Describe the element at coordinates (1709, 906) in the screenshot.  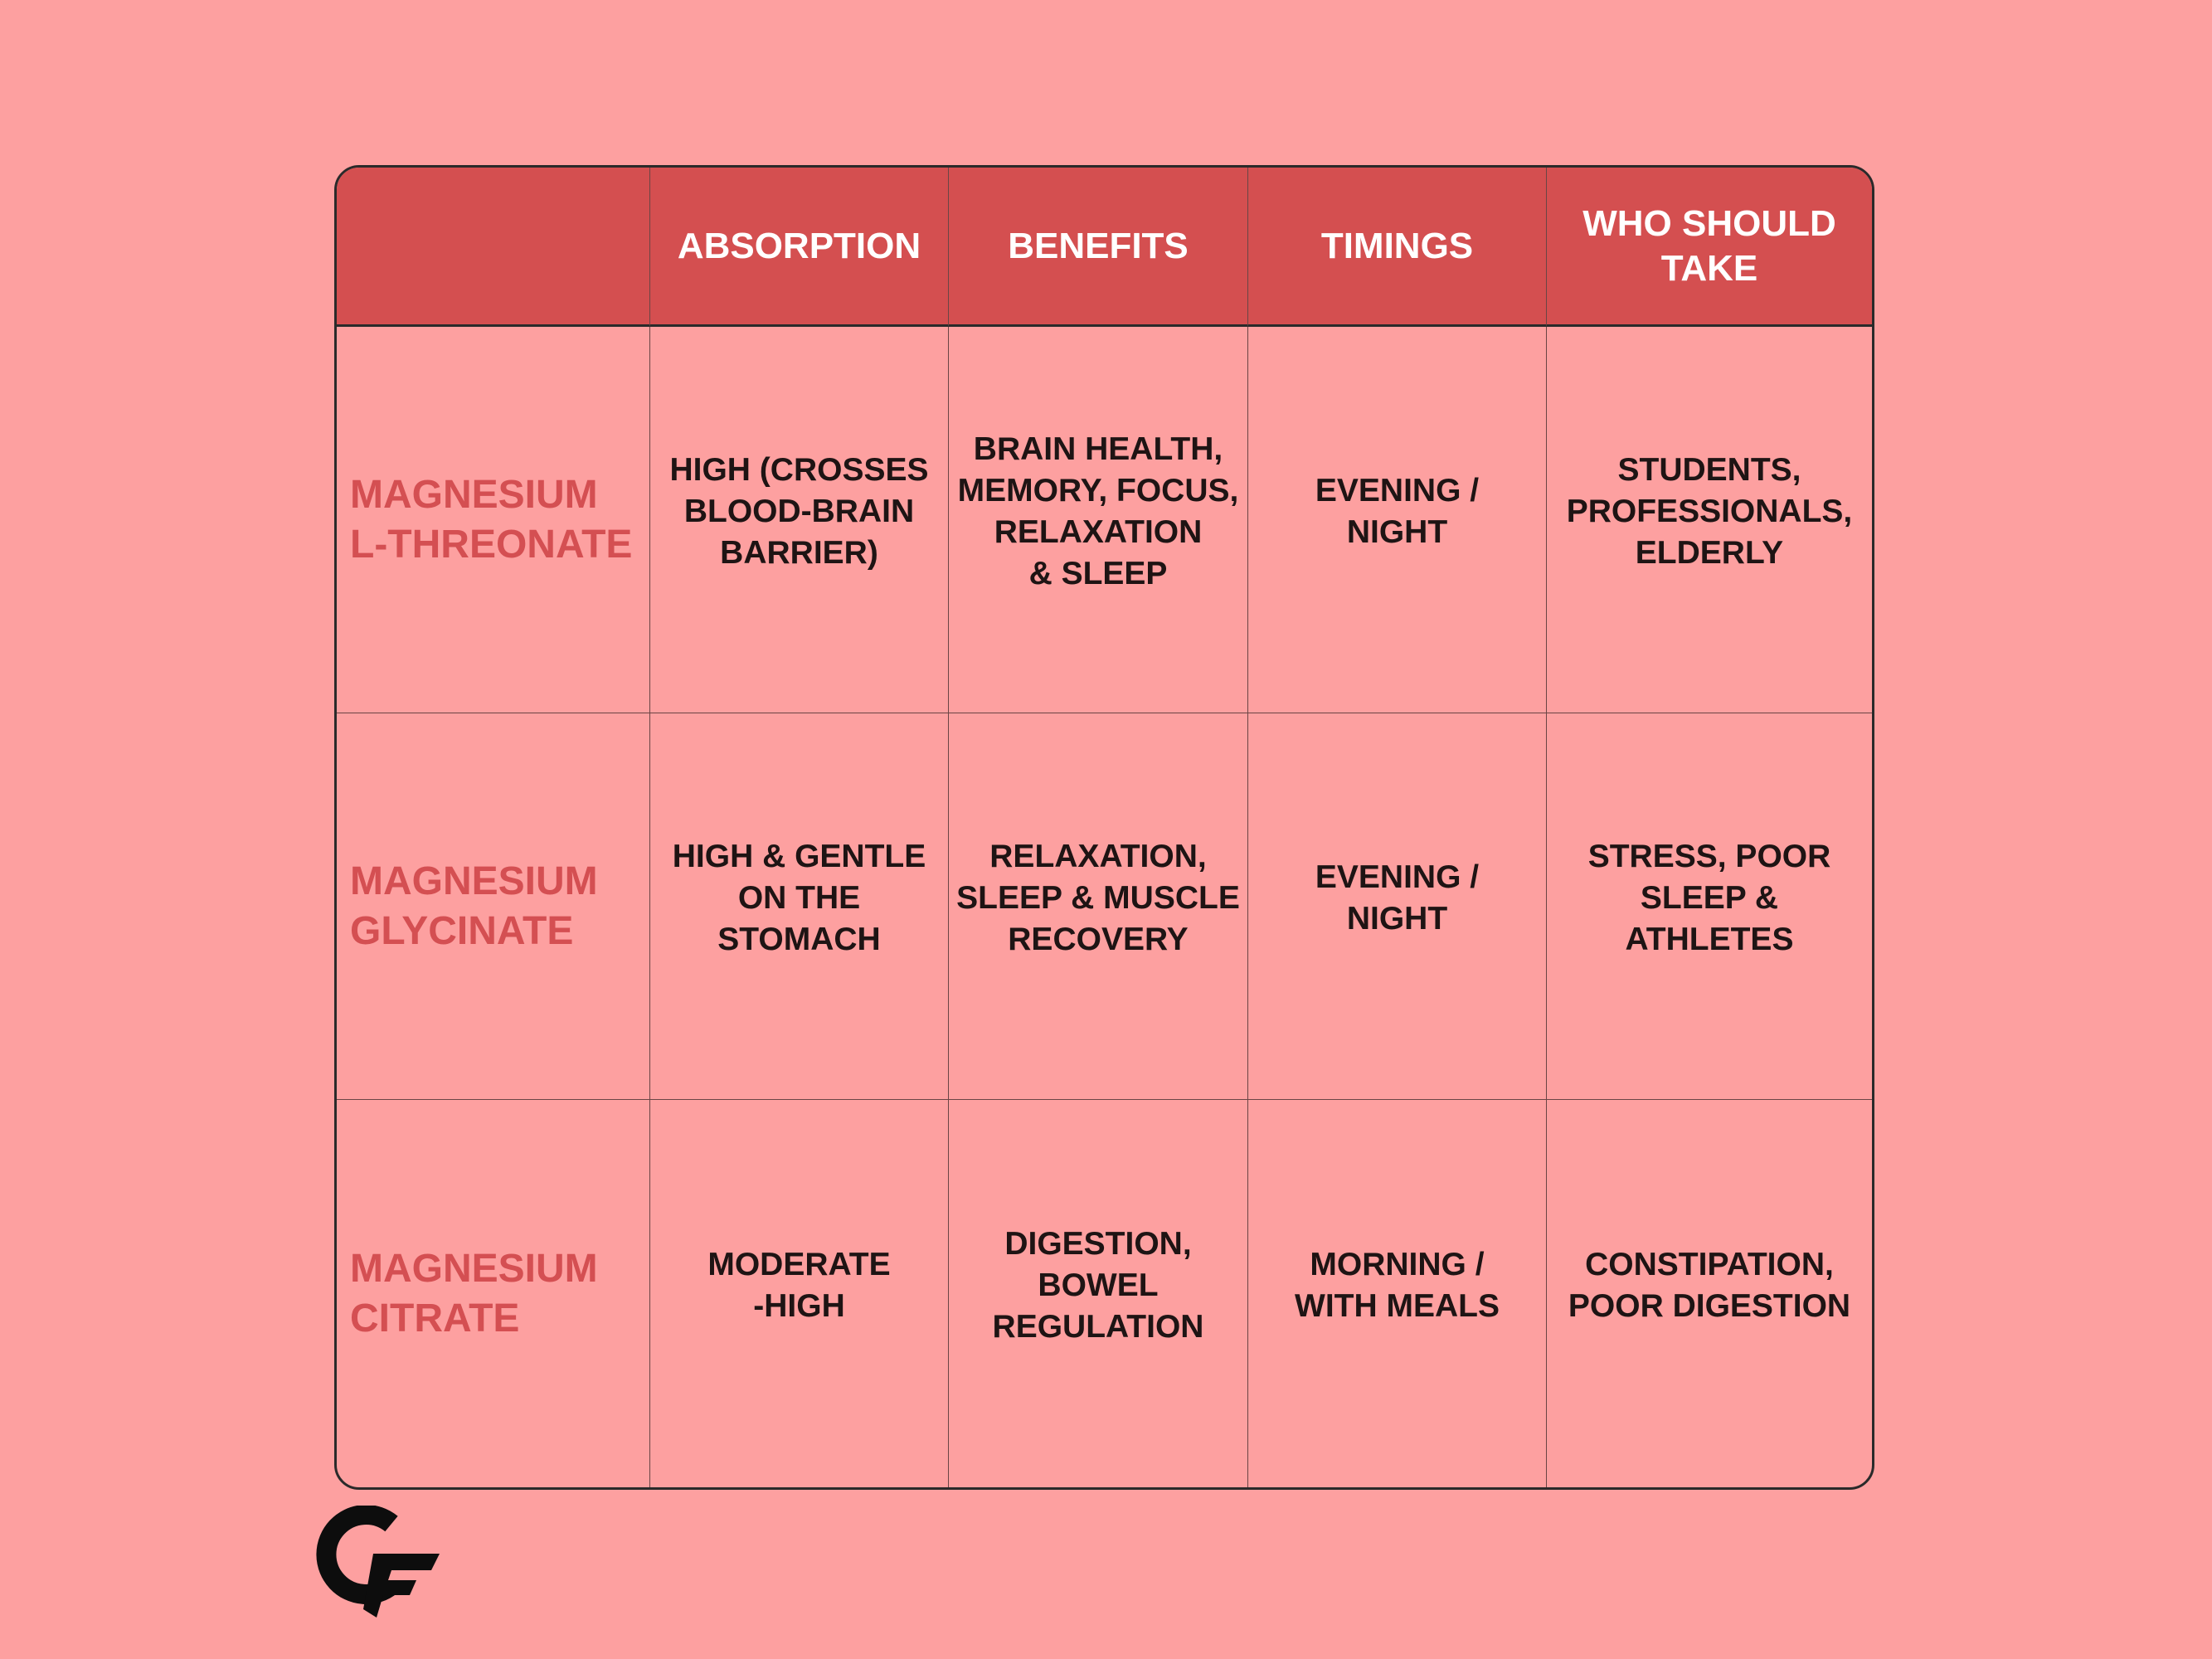
I see `table-cell: STRESS, POOR SLEEP & ATHLETES` at that location.